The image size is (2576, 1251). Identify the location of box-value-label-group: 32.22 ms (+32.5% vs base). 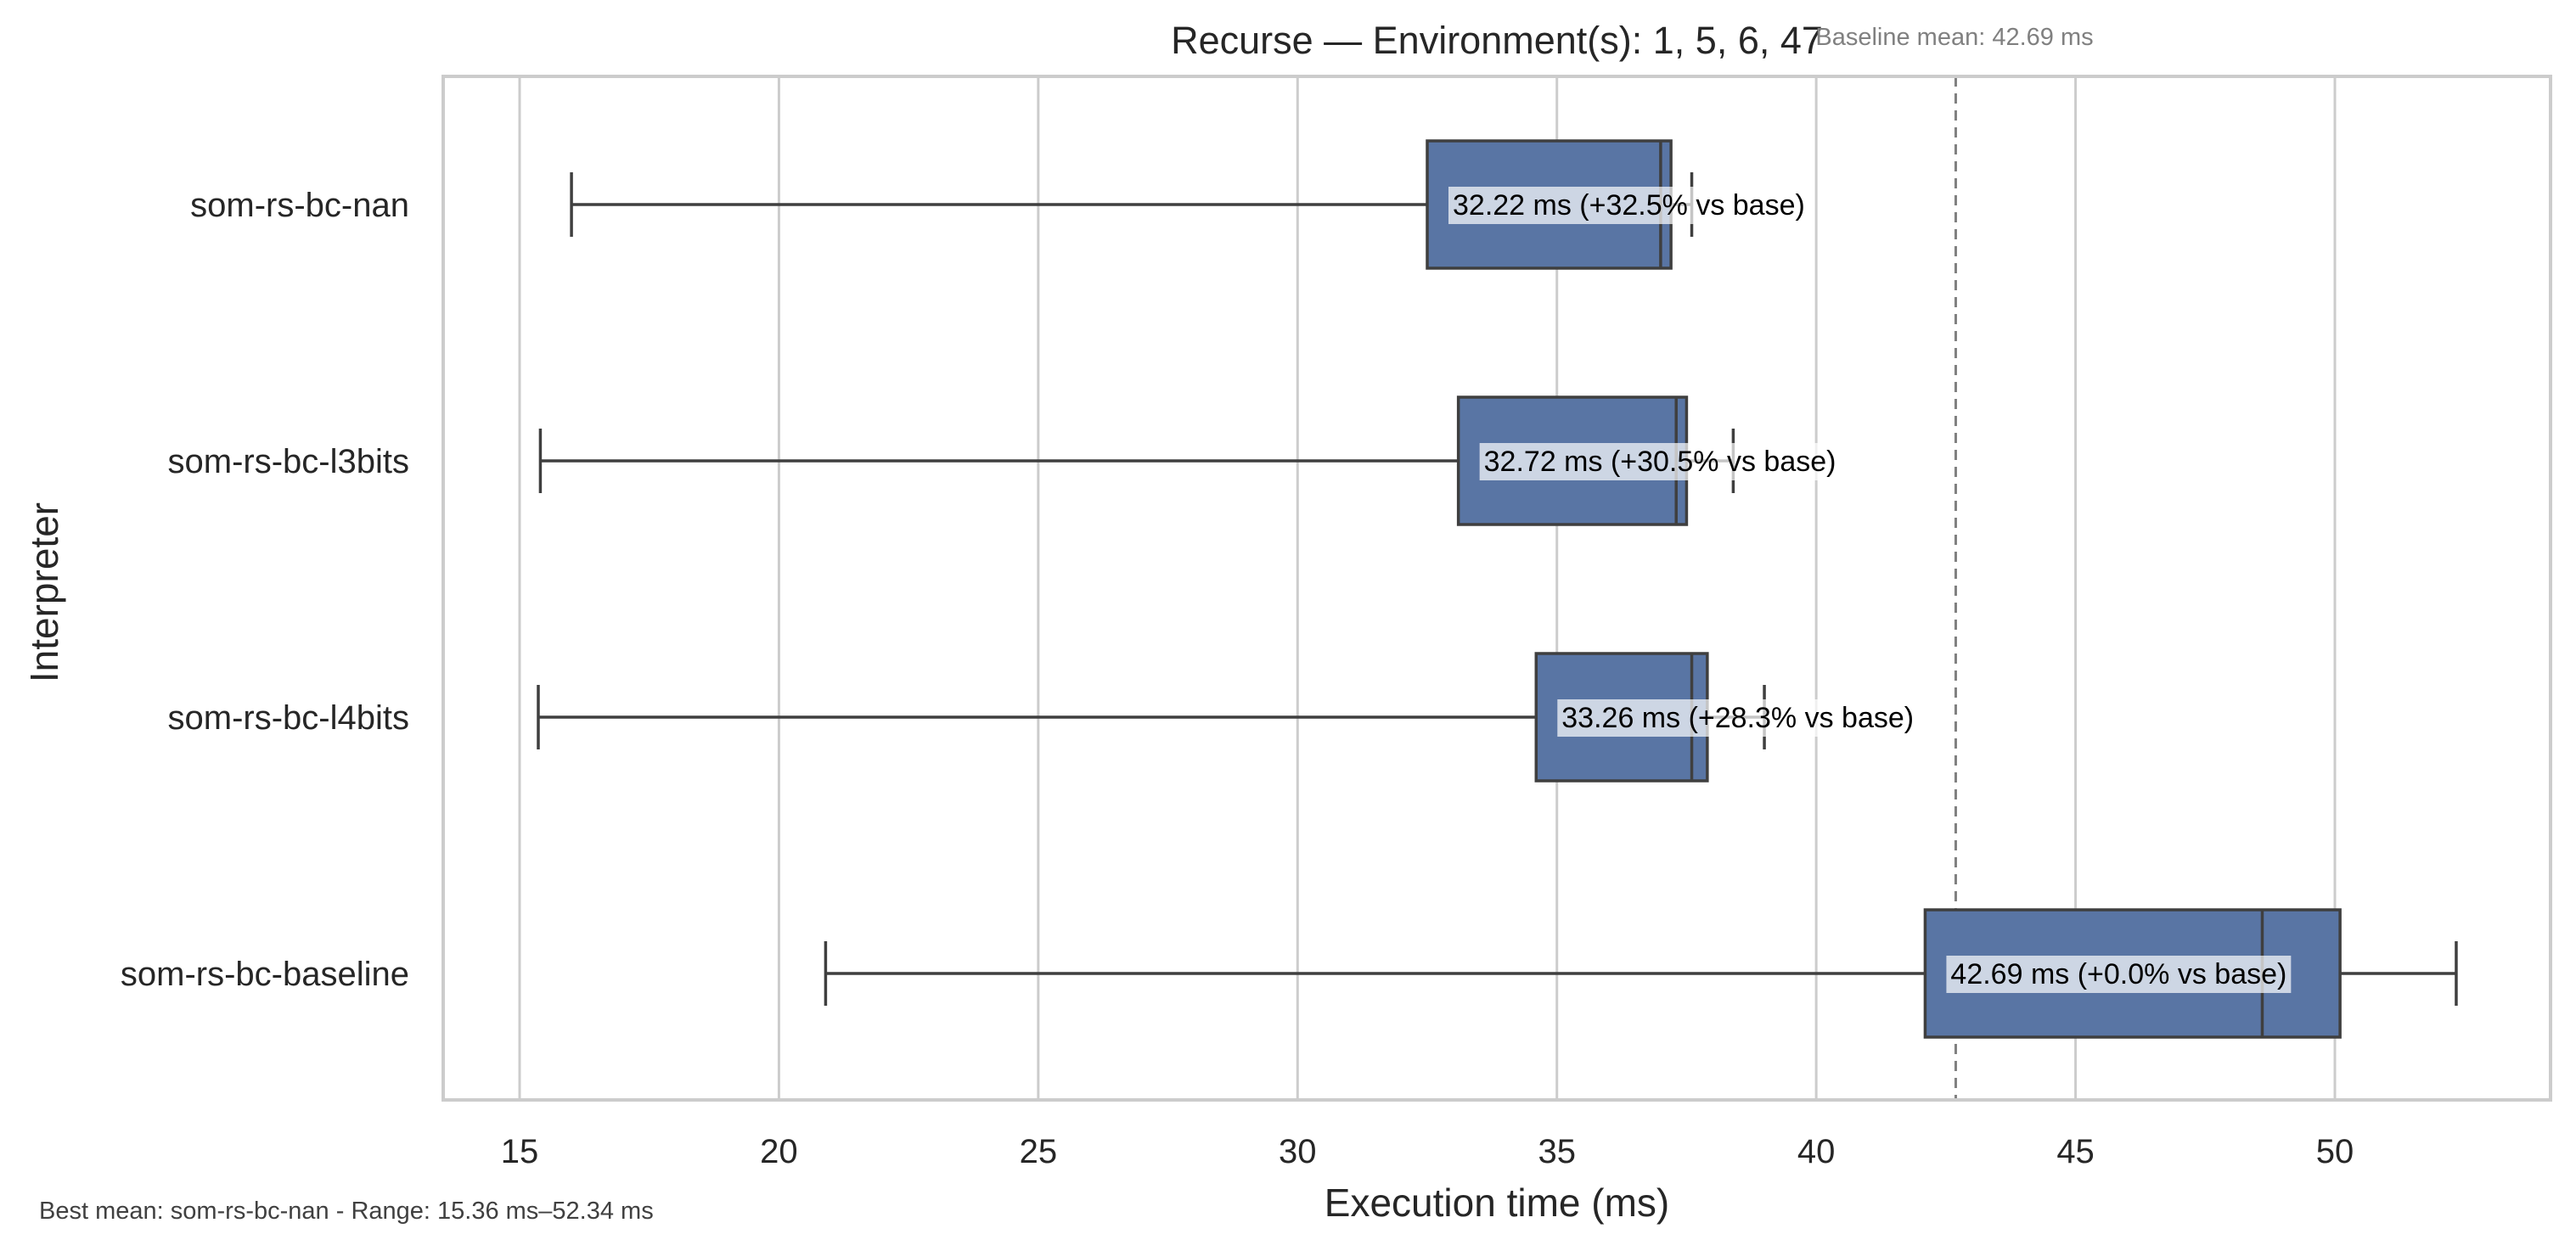
(1628, 206).